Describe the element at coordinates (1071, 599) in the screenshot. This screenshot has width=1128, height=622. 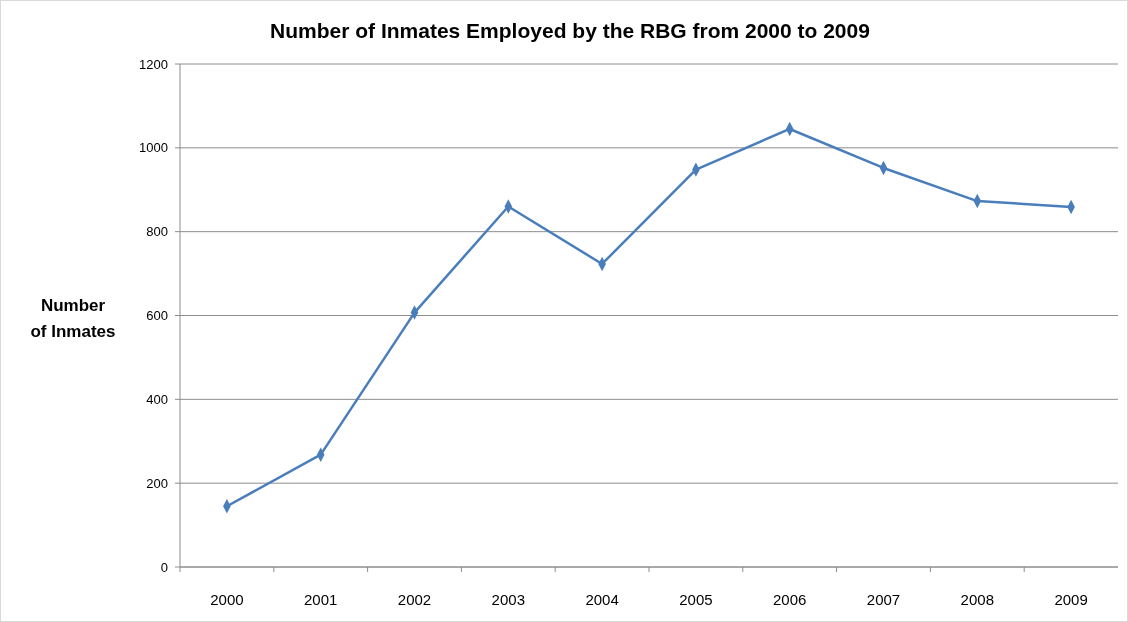
I see `x-tick-label: 2009` at that location.